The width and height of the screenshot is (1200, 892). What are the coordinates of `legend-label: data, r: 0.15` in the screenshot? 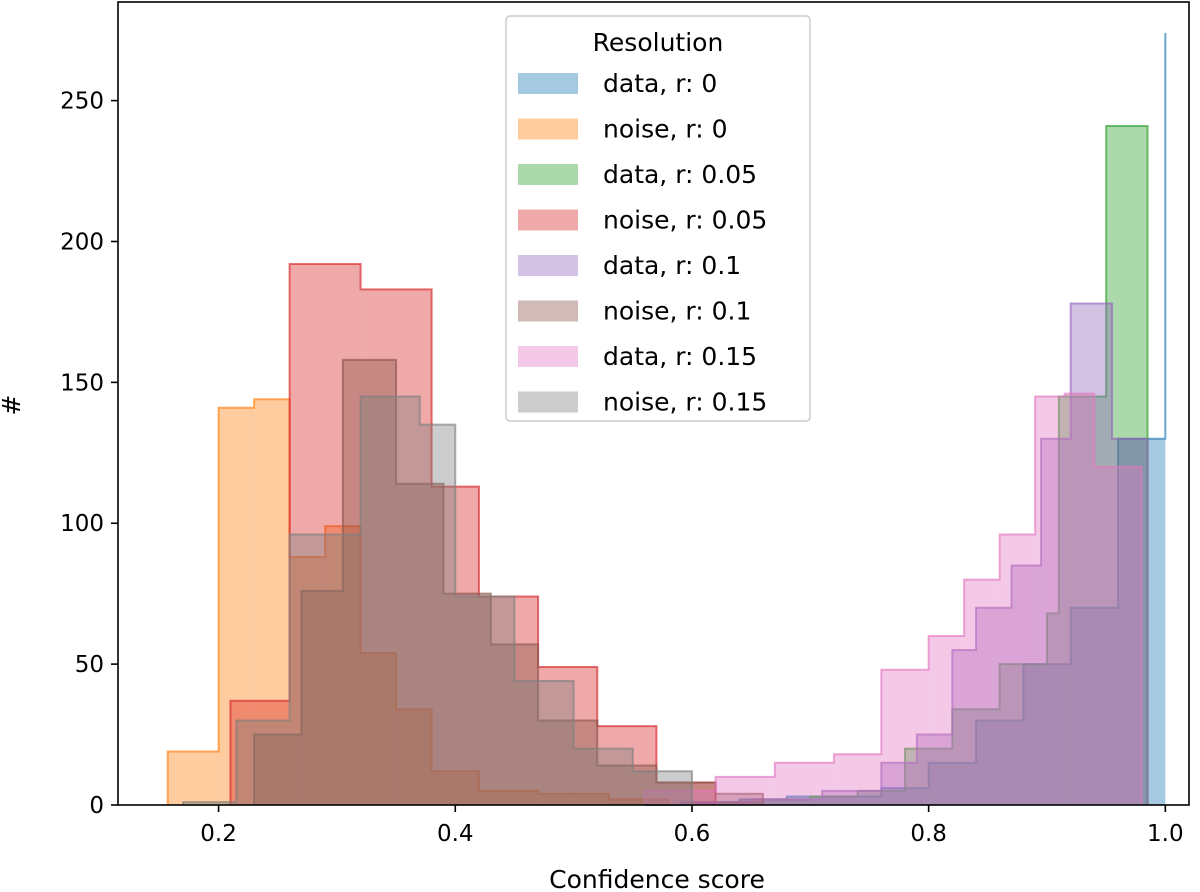 It's located at (680, 356).